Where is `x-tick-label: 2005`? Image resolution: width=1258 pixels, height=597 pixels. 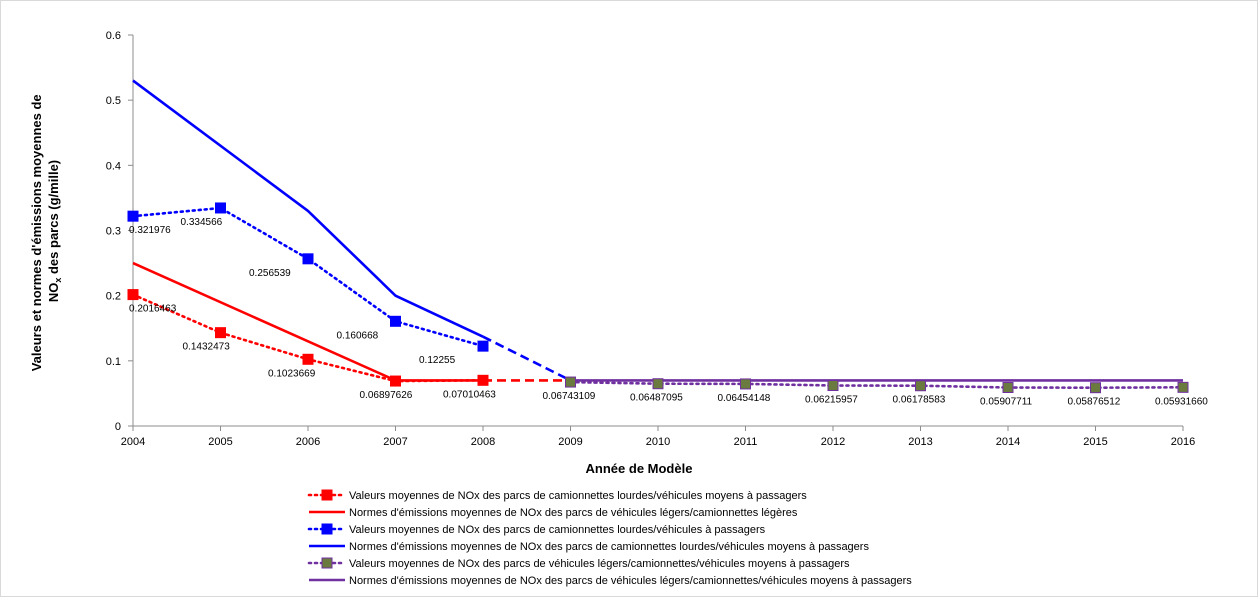 x-tick-label: 2005 is located at coordinates (220, 442).